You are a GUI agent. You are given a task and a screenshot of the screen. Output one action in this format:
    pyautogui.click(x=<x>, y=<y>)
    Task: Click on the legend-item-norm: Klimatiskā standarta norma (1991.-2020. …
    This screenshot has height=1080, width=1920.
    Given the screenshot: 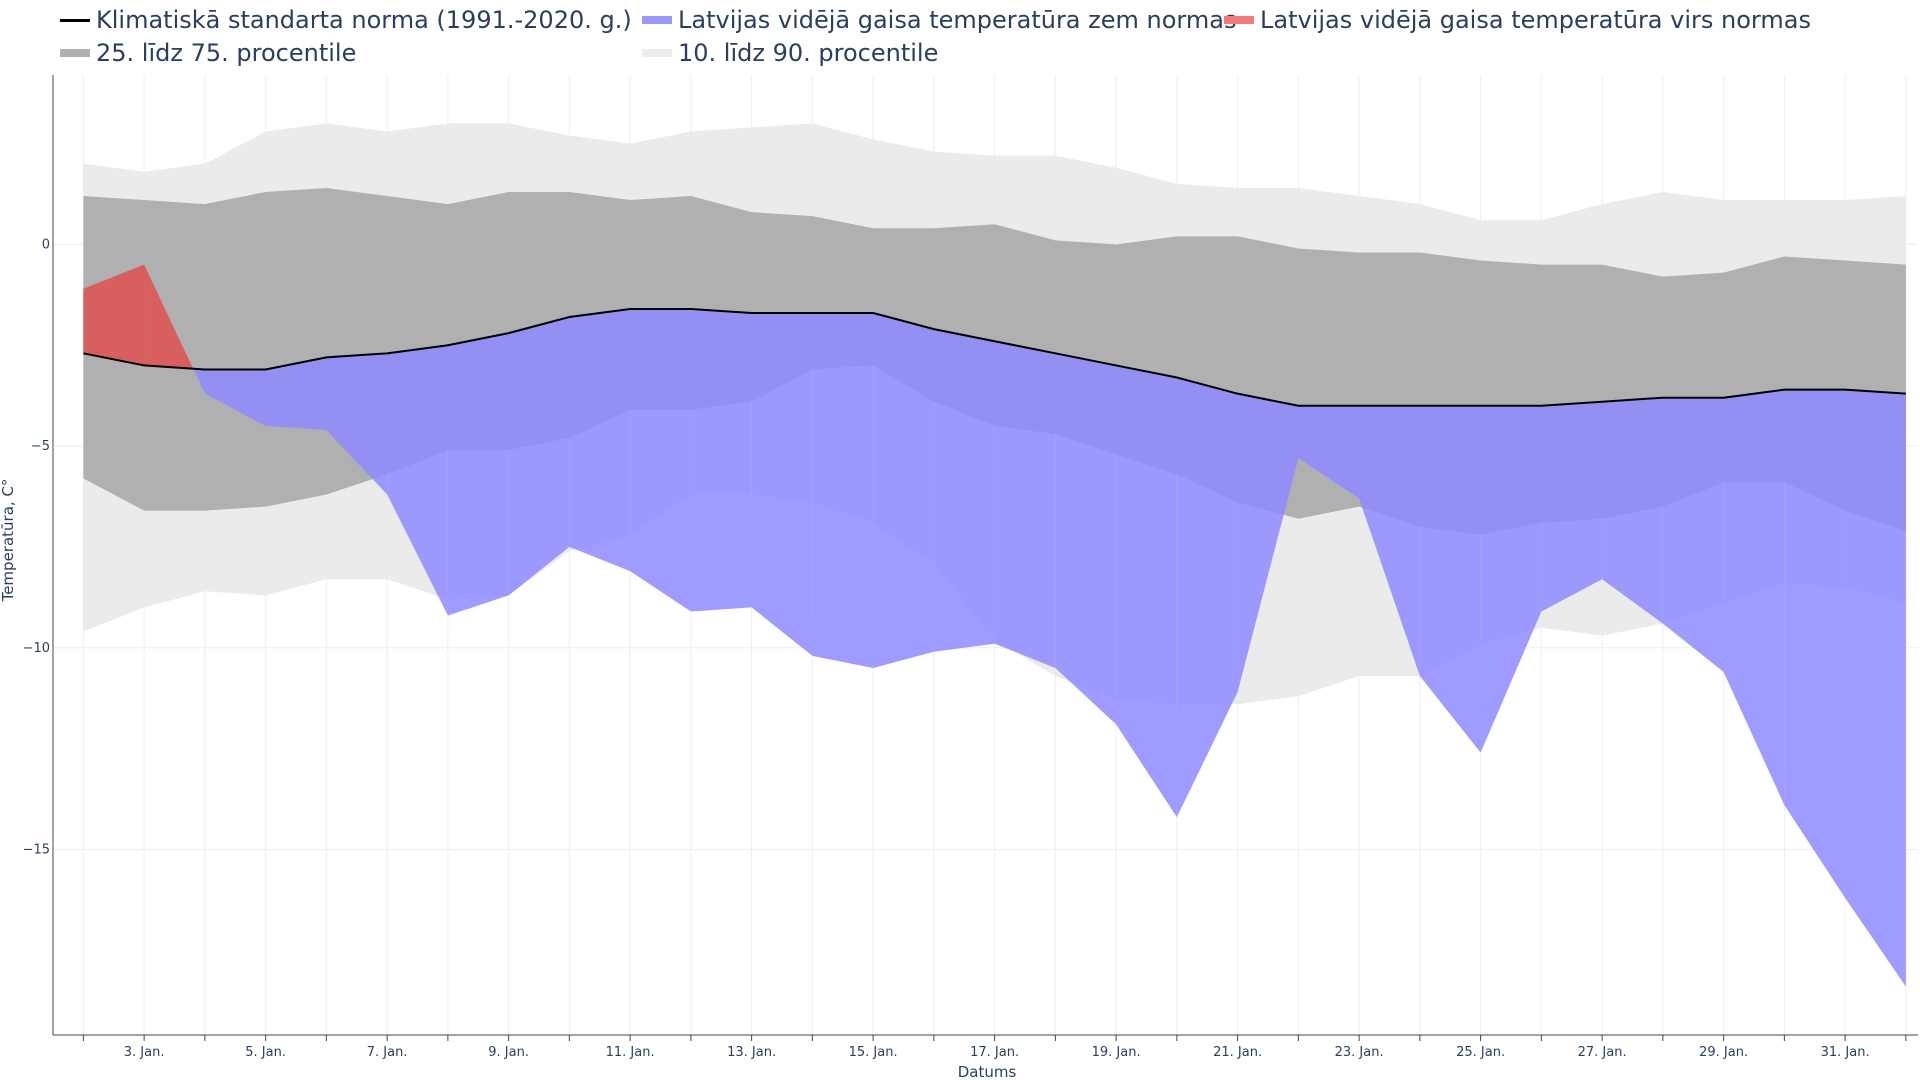 What is the action you would take?
    pyautogui.click(x=346, y=20)
    